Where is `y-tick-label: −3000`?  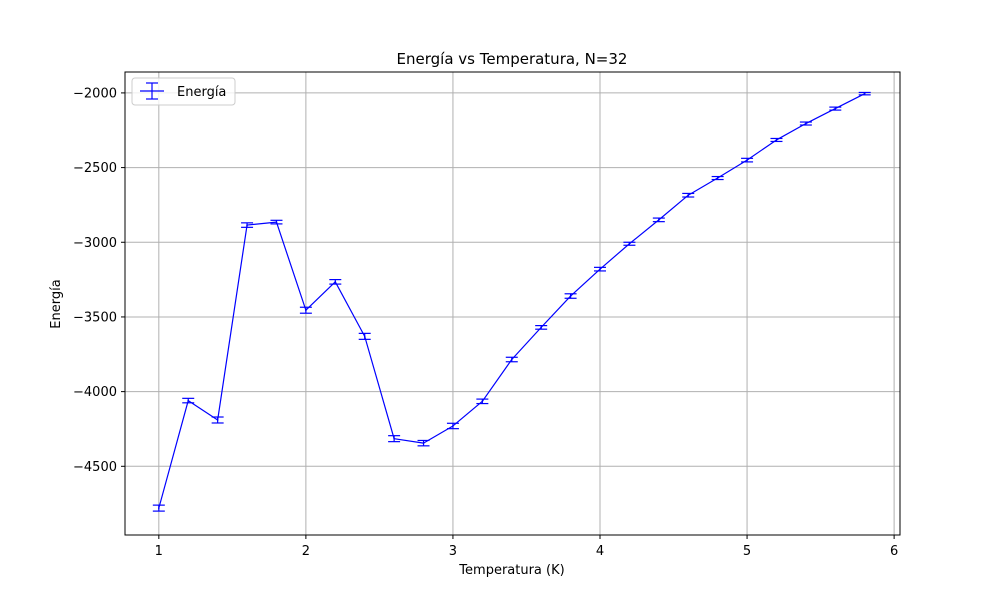 y-tick-label: −3000 is located at coordinates (95, 243).